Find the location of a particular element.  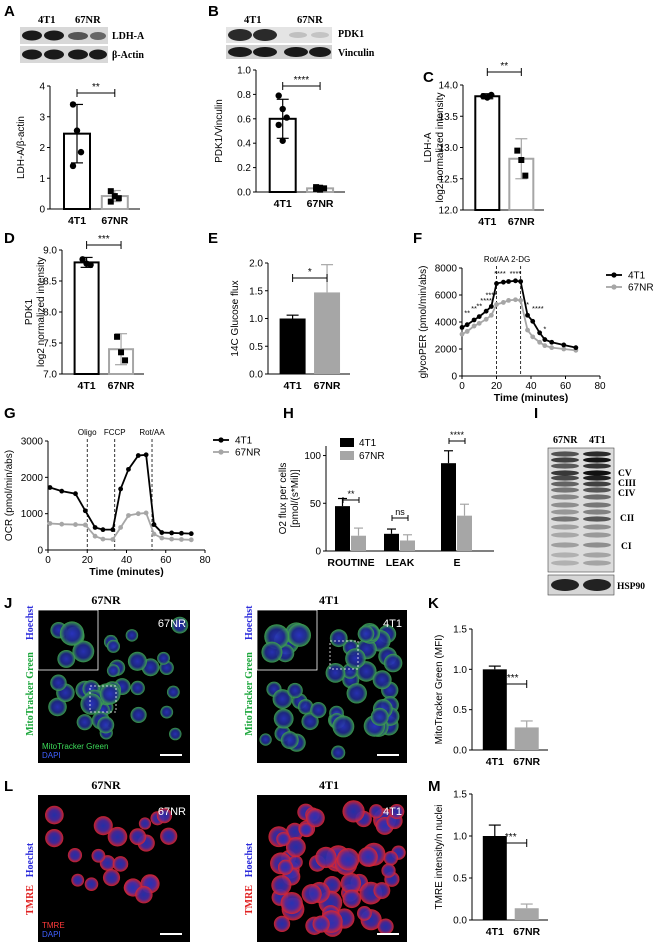

y-axis-label: [pmol/(s*Mil)] is located at coordinates (295, 498).